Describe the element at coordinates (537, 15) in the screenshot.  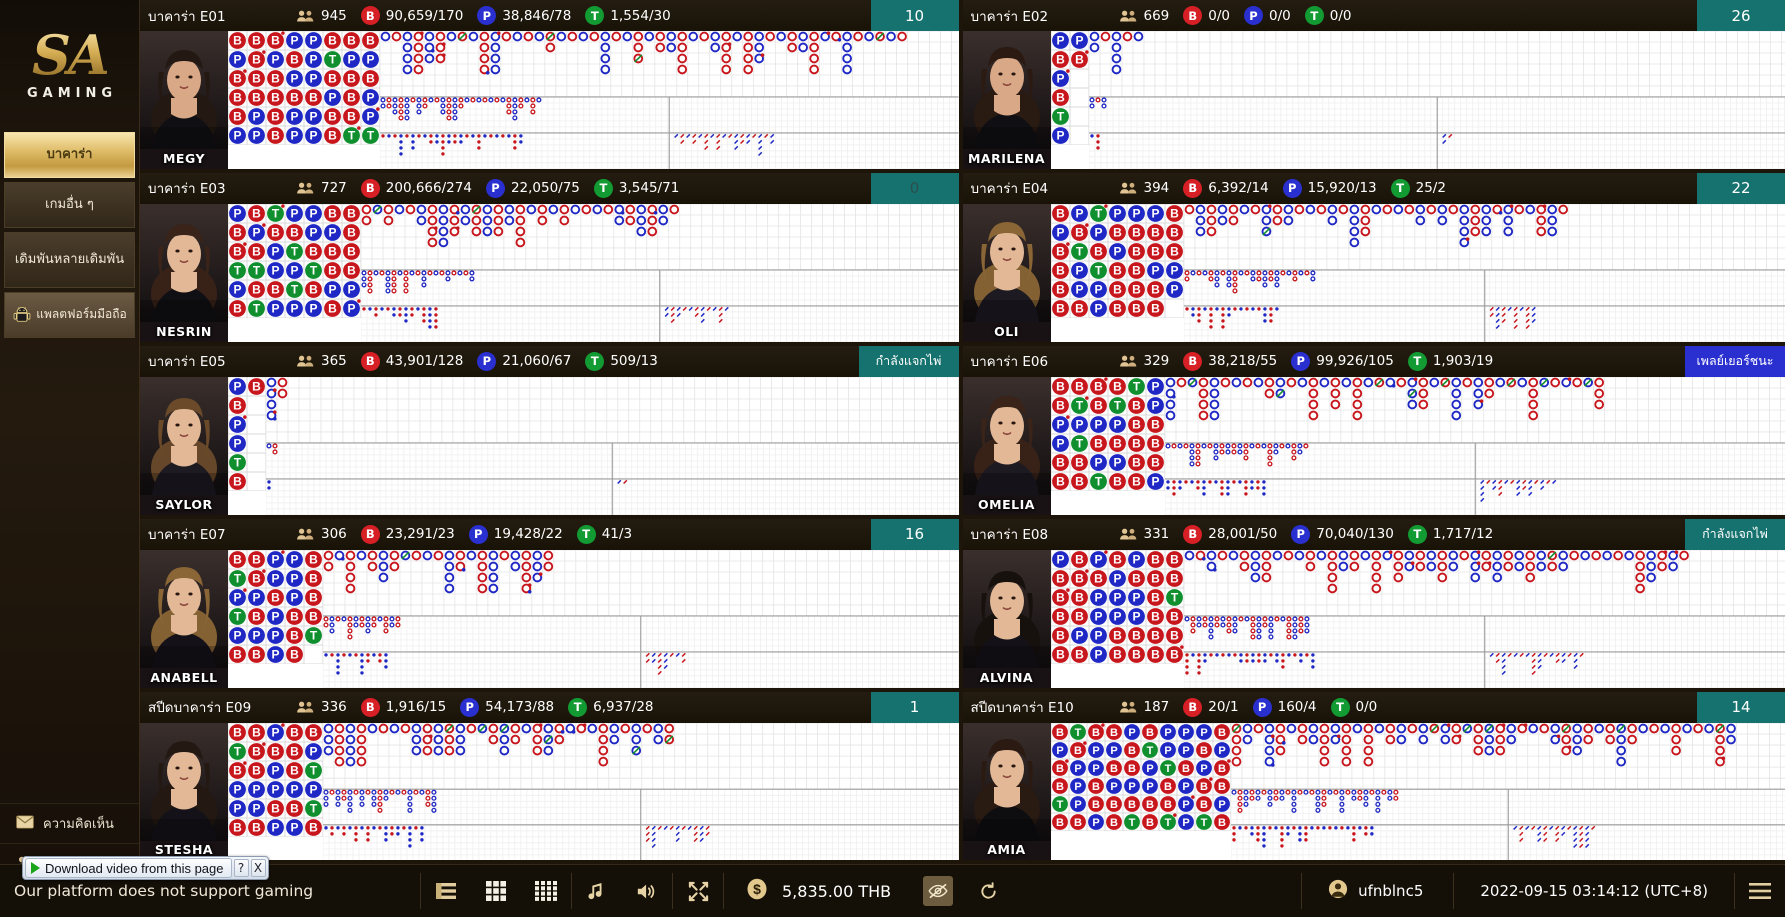
I see `player-stat-value: 38,846/78` at that location.